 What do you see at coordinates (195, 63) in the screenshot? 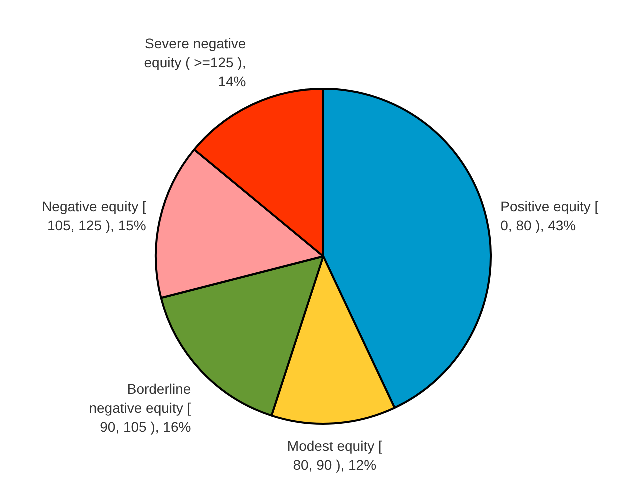
I see `slice-label: Severe negative equity ( >=125 ), 14%` at bounding box center [195, 63].